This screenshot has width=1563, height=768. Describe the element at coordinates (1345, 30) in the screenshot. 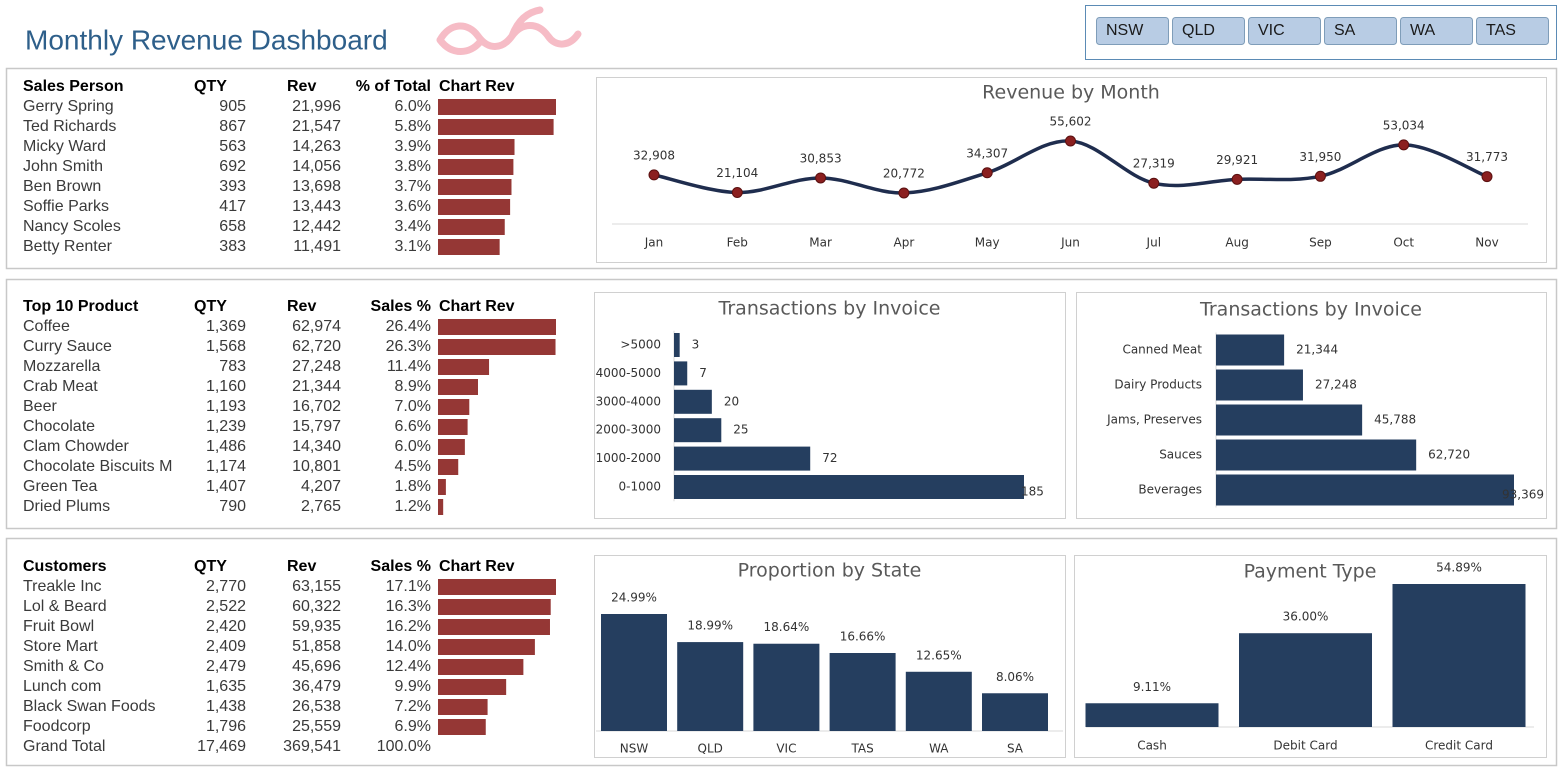

I see `button-label: SA` at that location.